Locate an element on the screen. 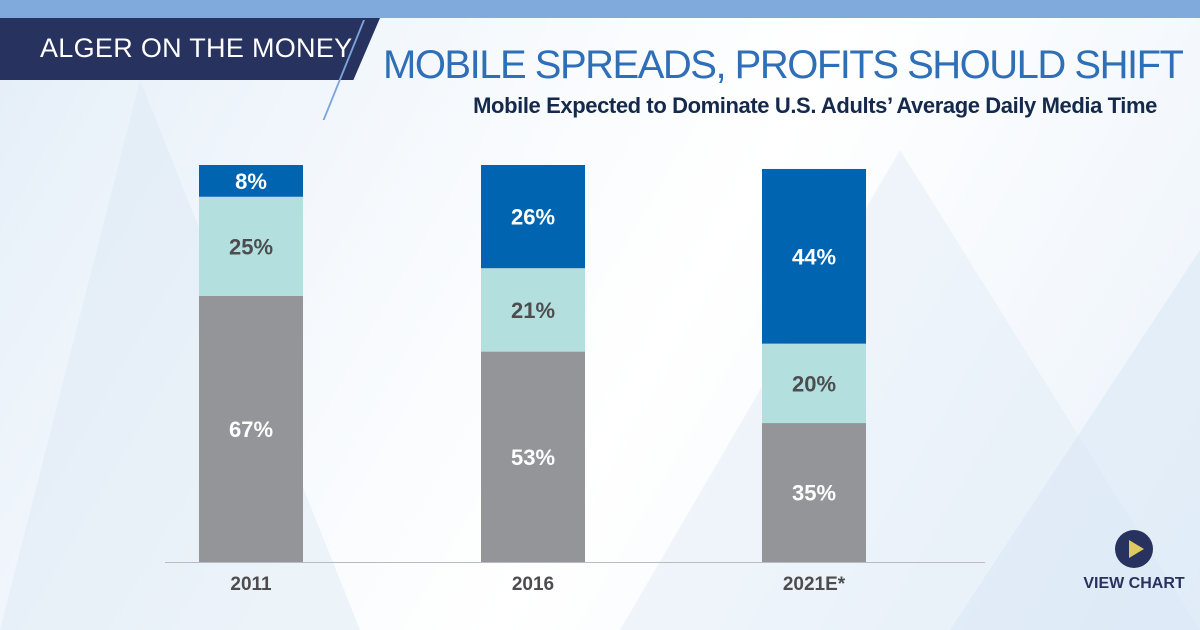 The width and height of the screenshot is (1200, 630). data-label: 53% is located at coordinates (533, 457).